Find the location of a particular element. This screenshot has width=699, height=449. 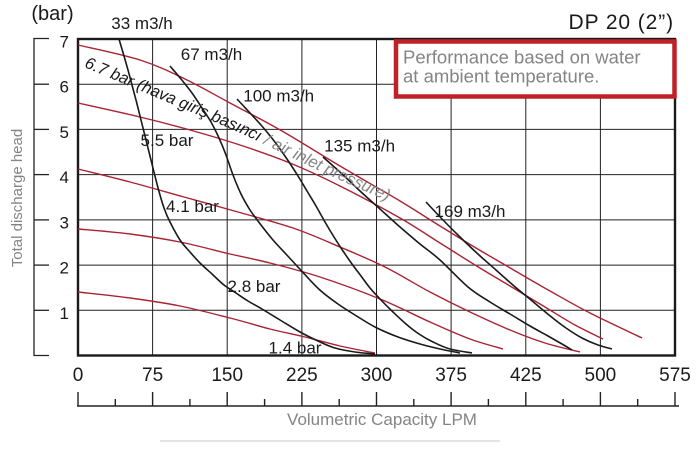

svg-text: 375 is located at coordinates (451, 375).